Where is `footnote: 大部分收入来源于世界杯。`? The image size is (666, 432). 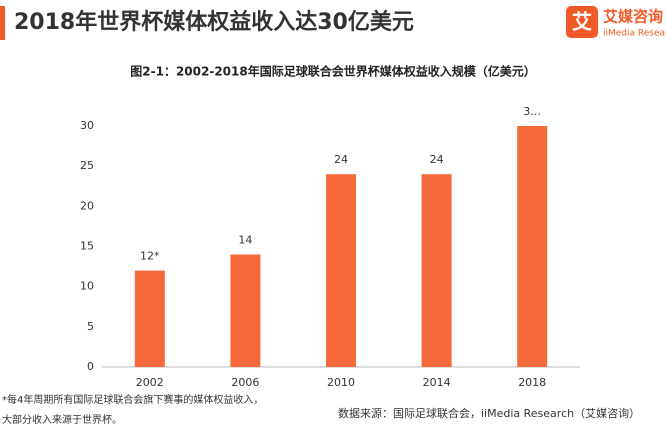
footnote: 大部分收入来源于世界杯。 is located at coordinates (62, 419).